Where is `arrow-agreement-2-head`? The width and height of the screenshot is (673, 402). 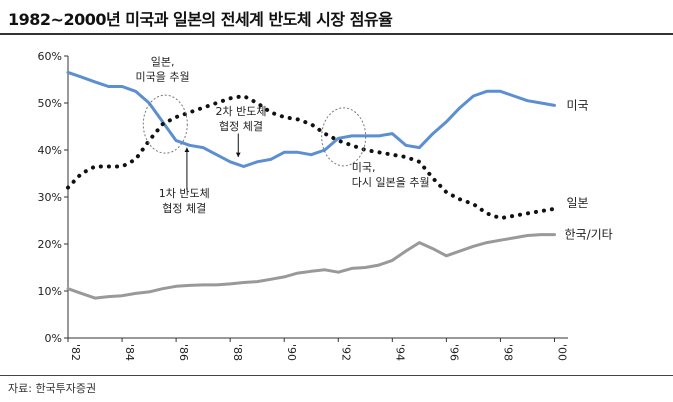
arrow-agreement-2-head is located at coordinates (238, 155).